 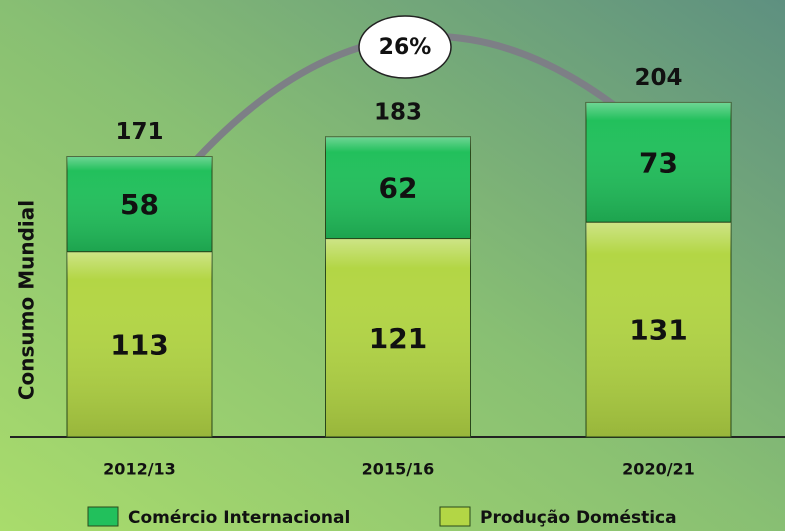 What do you see at coordinates (658, 78) in the screenshot?
I see `total-label: 204` at bounding box center [658, 78].